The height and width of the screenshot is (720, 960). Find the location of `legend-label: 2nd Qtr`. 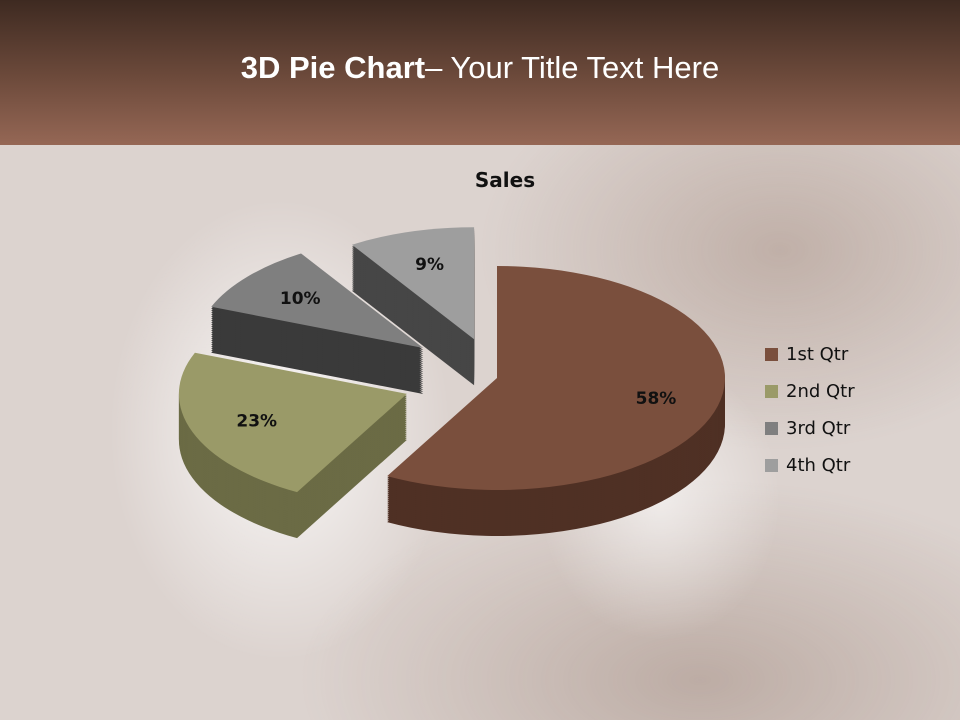

legend-label: 2nd Qtr is located at coordinates (820, 391).